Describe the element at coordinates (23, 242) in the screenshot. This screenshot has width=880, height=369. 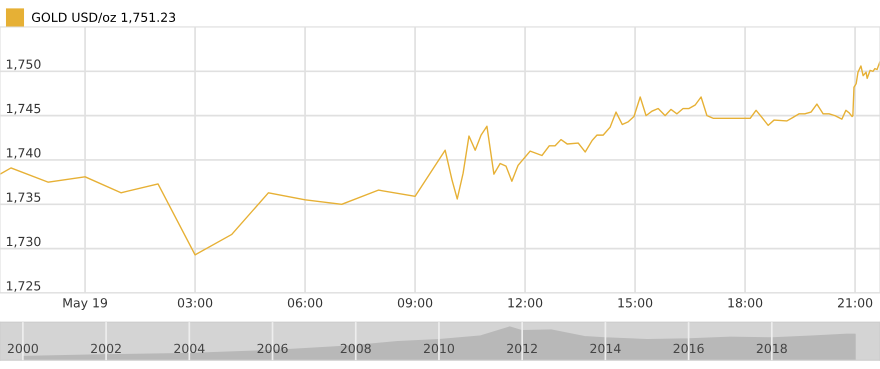
I see `y-tick-label: 1,730` at that location.